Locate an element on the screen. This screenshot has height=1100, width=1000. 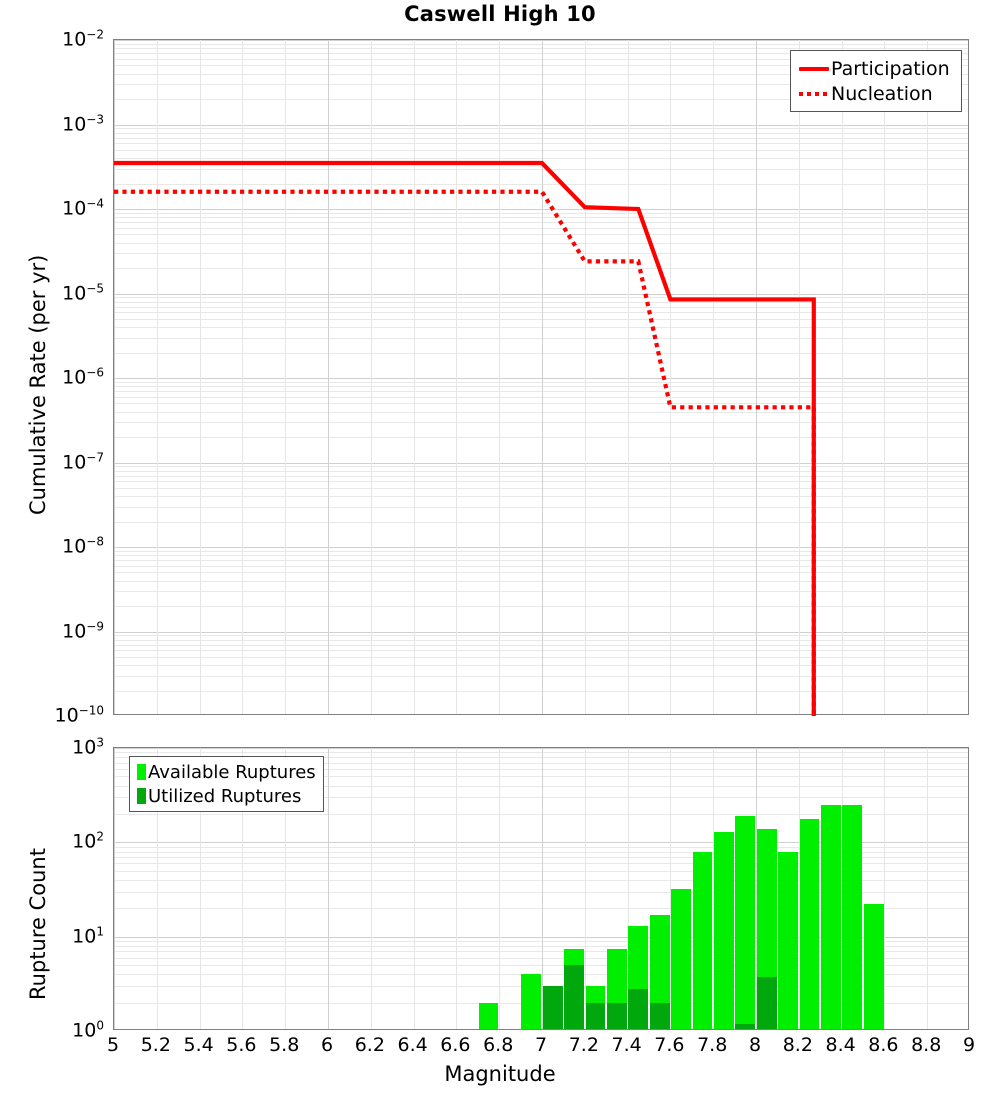
legend-item-available-ruptures: Available Ruptures is located at coordinates (225, 772).